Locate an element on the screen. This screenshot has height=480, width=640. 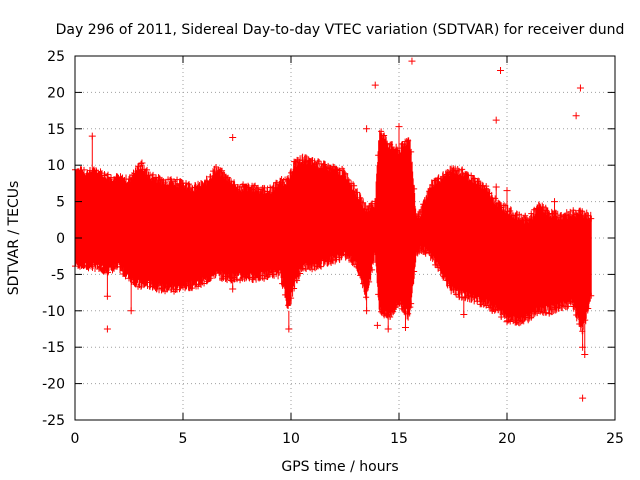
y-tick-label: 0 is located at coordinates (60, 239).